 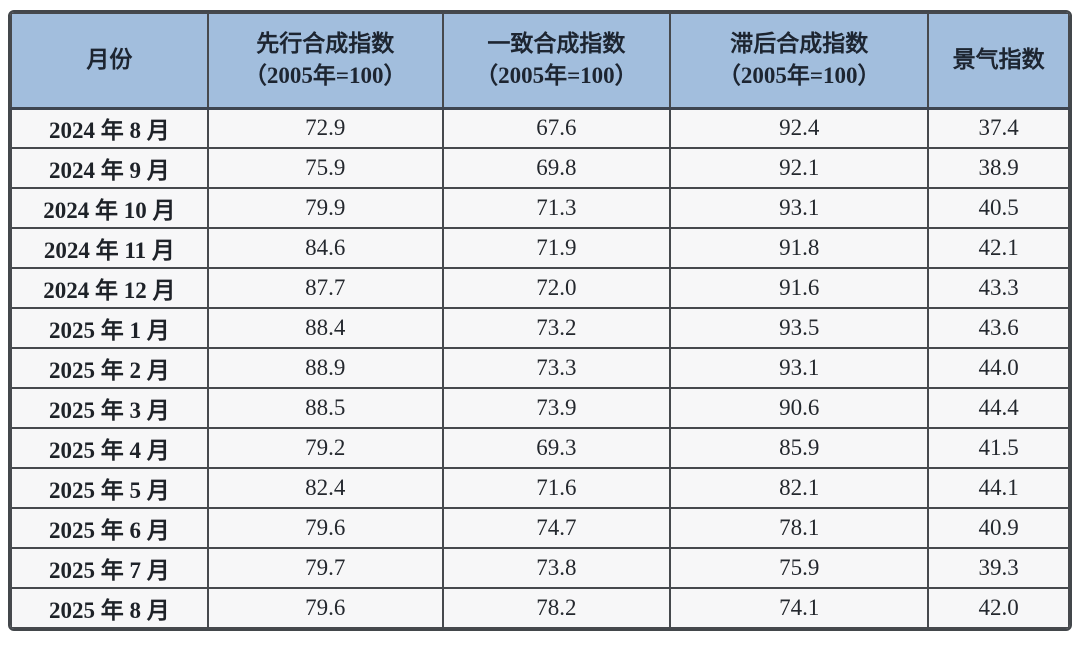 I want to click on lagging-index-cell: 91.8, so click(x=799, y=248).